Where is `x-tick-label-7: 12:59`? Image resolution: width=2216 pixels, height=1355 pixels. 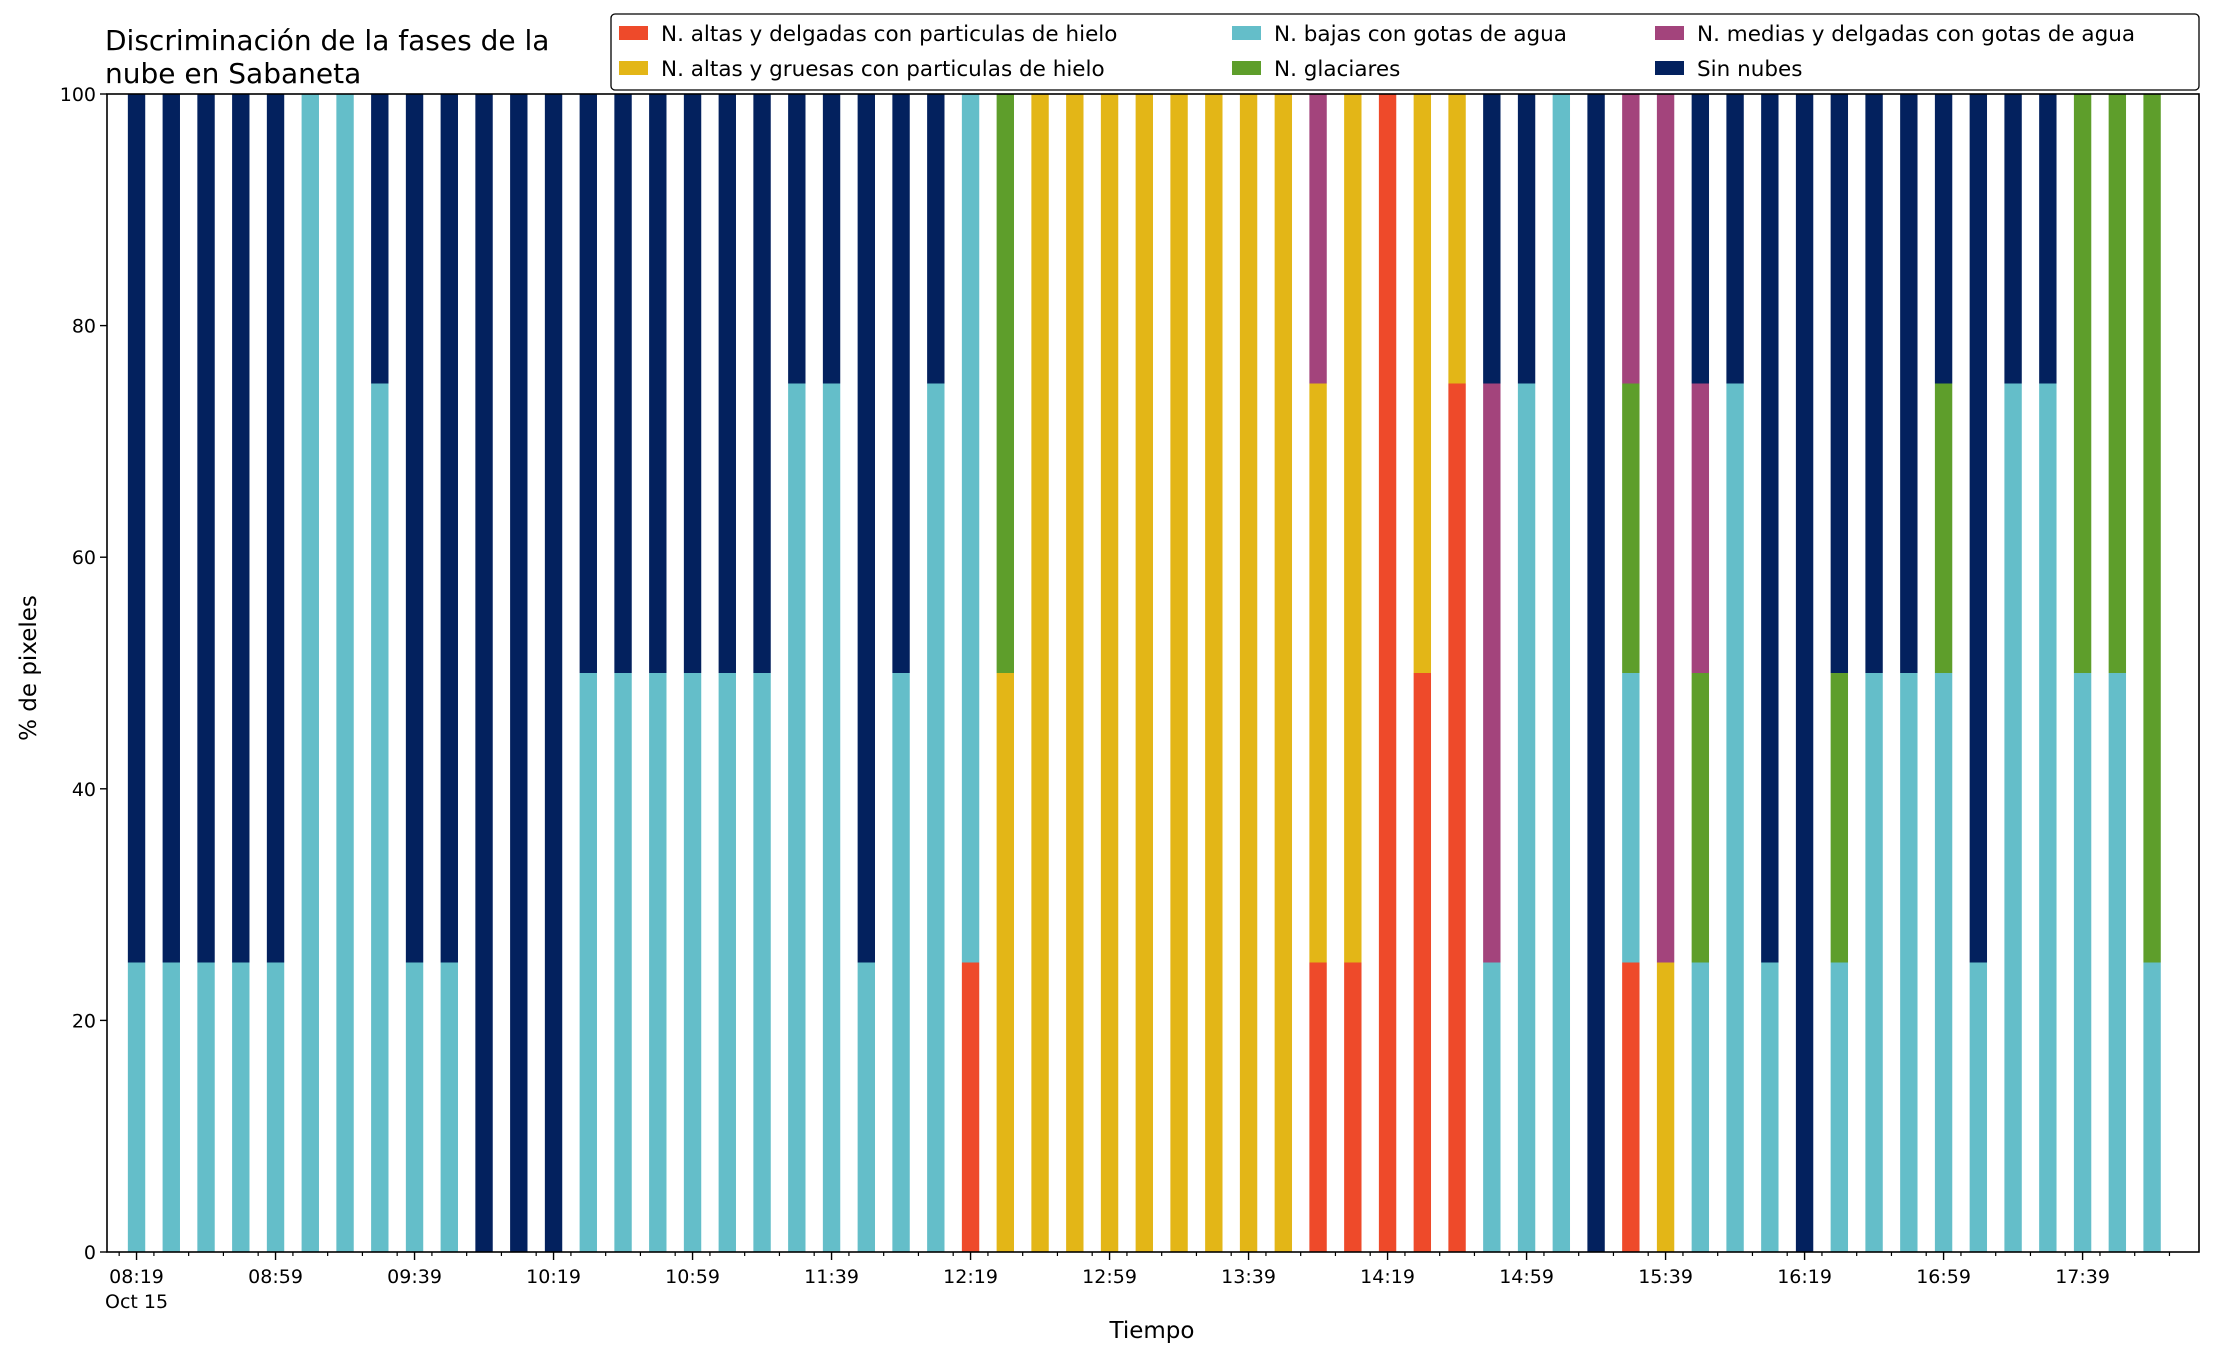
x-tick-label-7: 12:59 is located at coordinates (1109, 1277).